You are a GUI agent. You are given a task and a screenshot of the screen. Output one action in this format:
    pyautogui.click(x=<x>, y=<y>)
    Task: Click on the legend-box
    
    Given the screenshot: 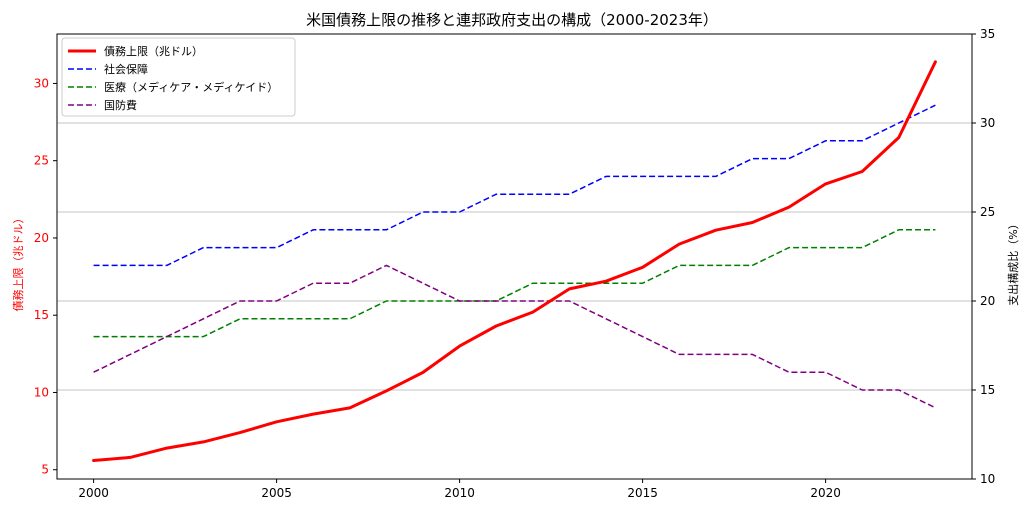 What is the action you would take?
    pyautogui.click(x=178, y=77)
    